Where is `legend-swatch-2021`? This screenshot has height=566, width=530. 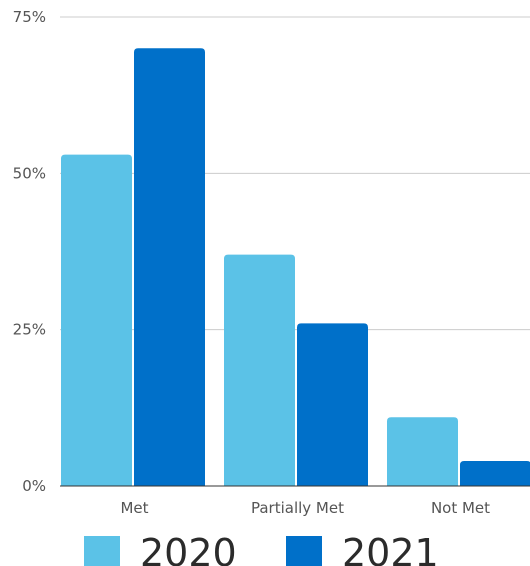
legend-swatch-2021 is located at coordinates (304, 551).